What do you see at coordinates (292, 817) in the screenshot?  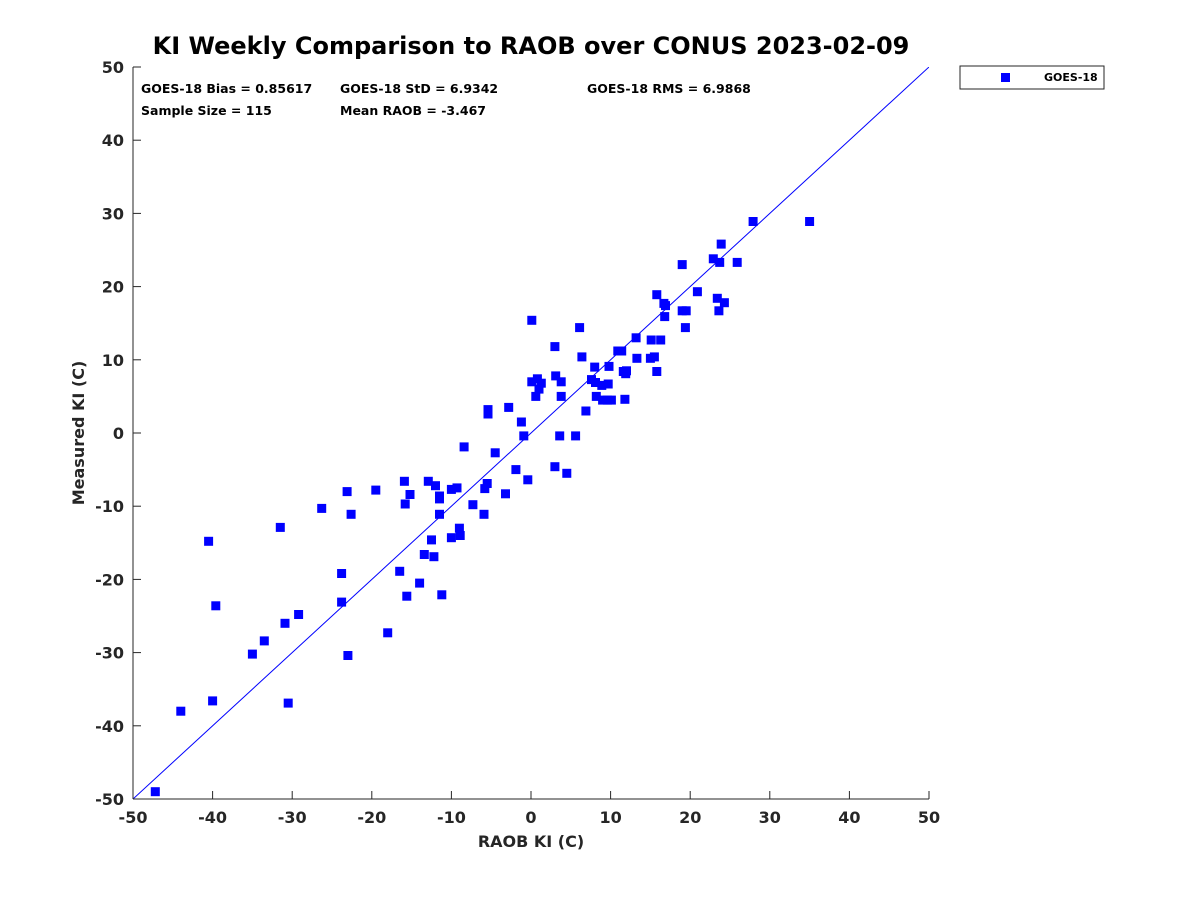 I see `x-tick-label: -30` at bounding box center [292, 817].